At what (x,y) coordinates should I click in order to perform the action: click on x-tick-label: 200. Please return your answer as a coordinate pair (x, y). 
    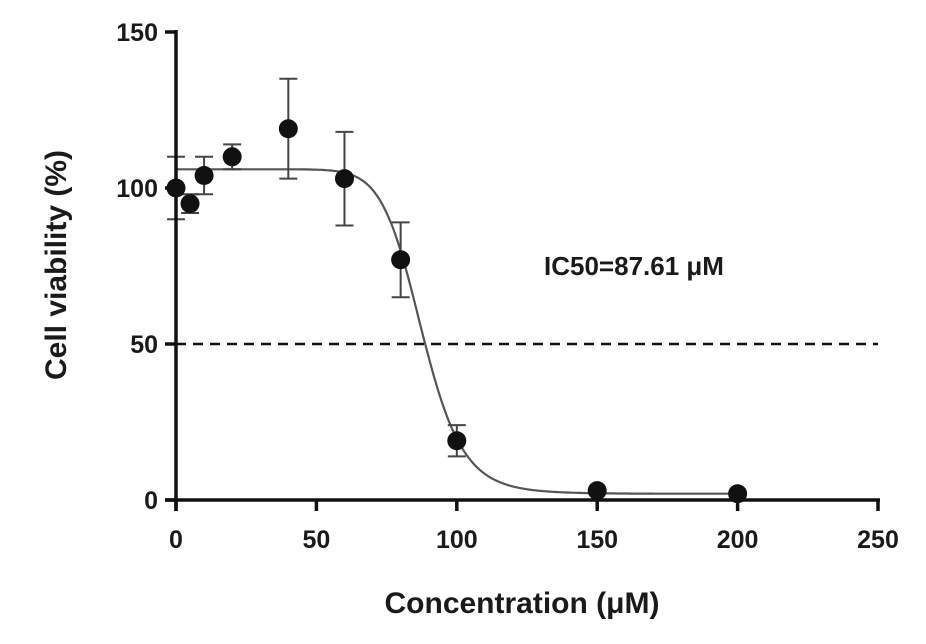
    Looking at the image, I should click on (738, 540).